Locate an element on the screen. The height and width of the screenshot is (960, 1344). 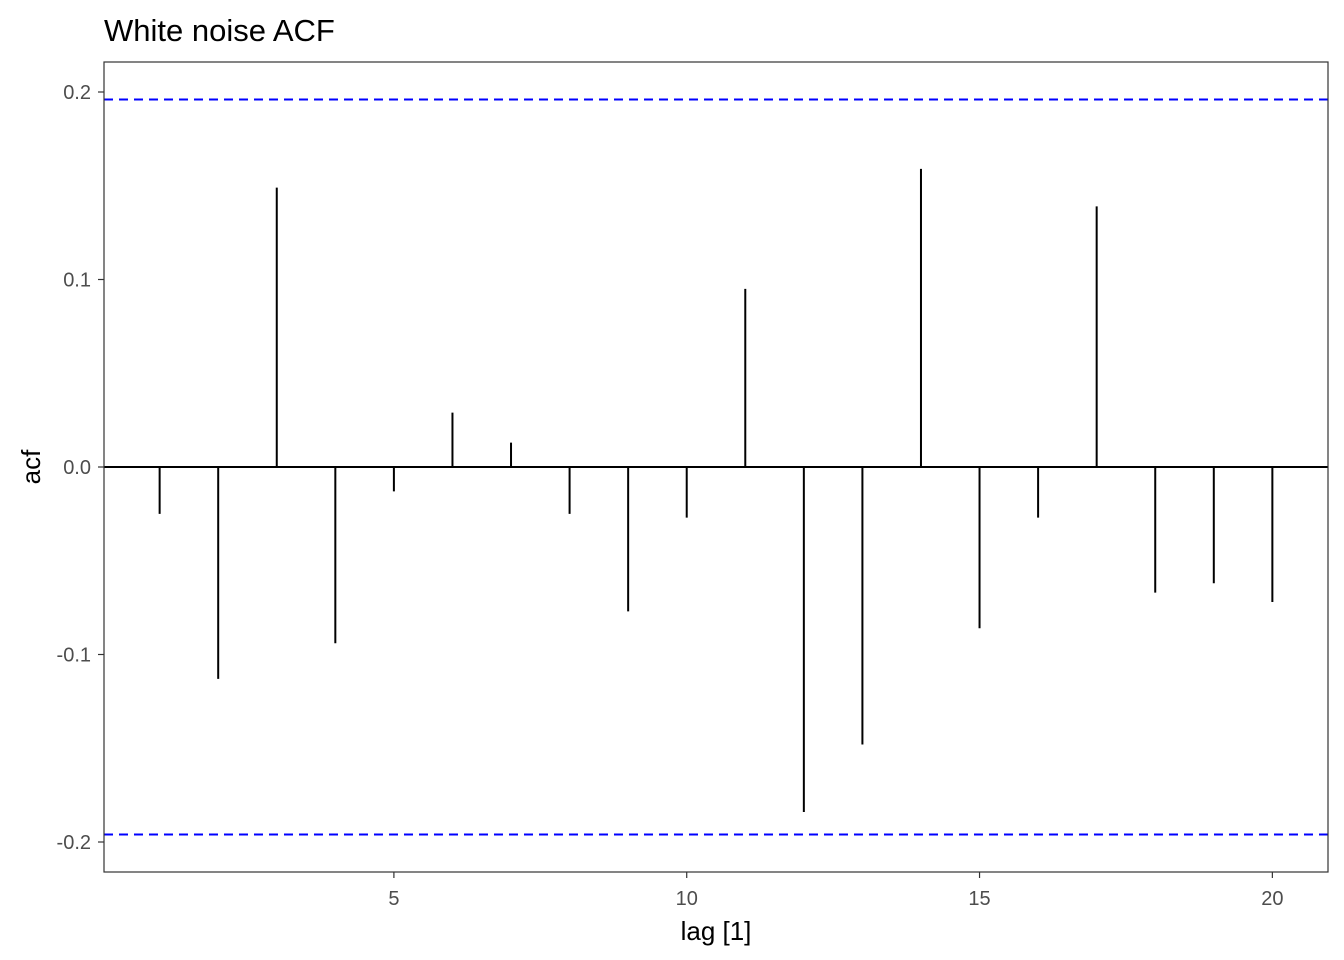
x-tick-label: 20 is located at coordinates (1272, 899).